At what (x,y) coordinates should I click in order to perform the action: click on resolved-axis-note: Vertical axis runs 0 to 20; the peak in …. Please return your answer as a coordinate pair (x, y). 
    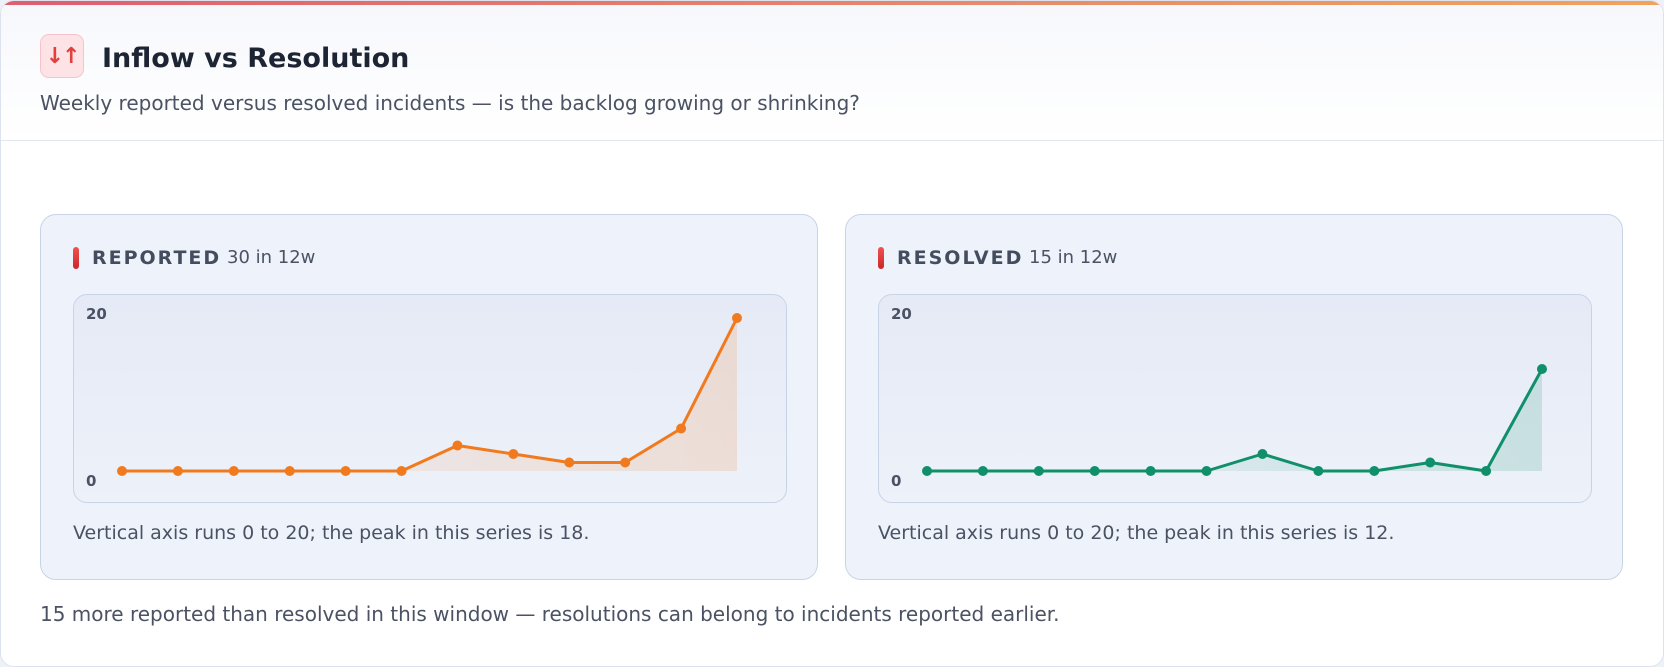
    Looking at the image, I should click on (1136, 533).